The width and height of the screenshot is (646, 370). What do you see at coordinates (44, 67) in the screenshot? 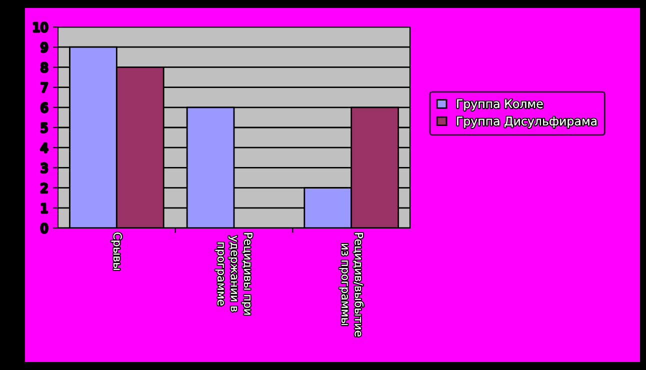
I see `y-tick-label: 8` at bounding box center [44, 67].